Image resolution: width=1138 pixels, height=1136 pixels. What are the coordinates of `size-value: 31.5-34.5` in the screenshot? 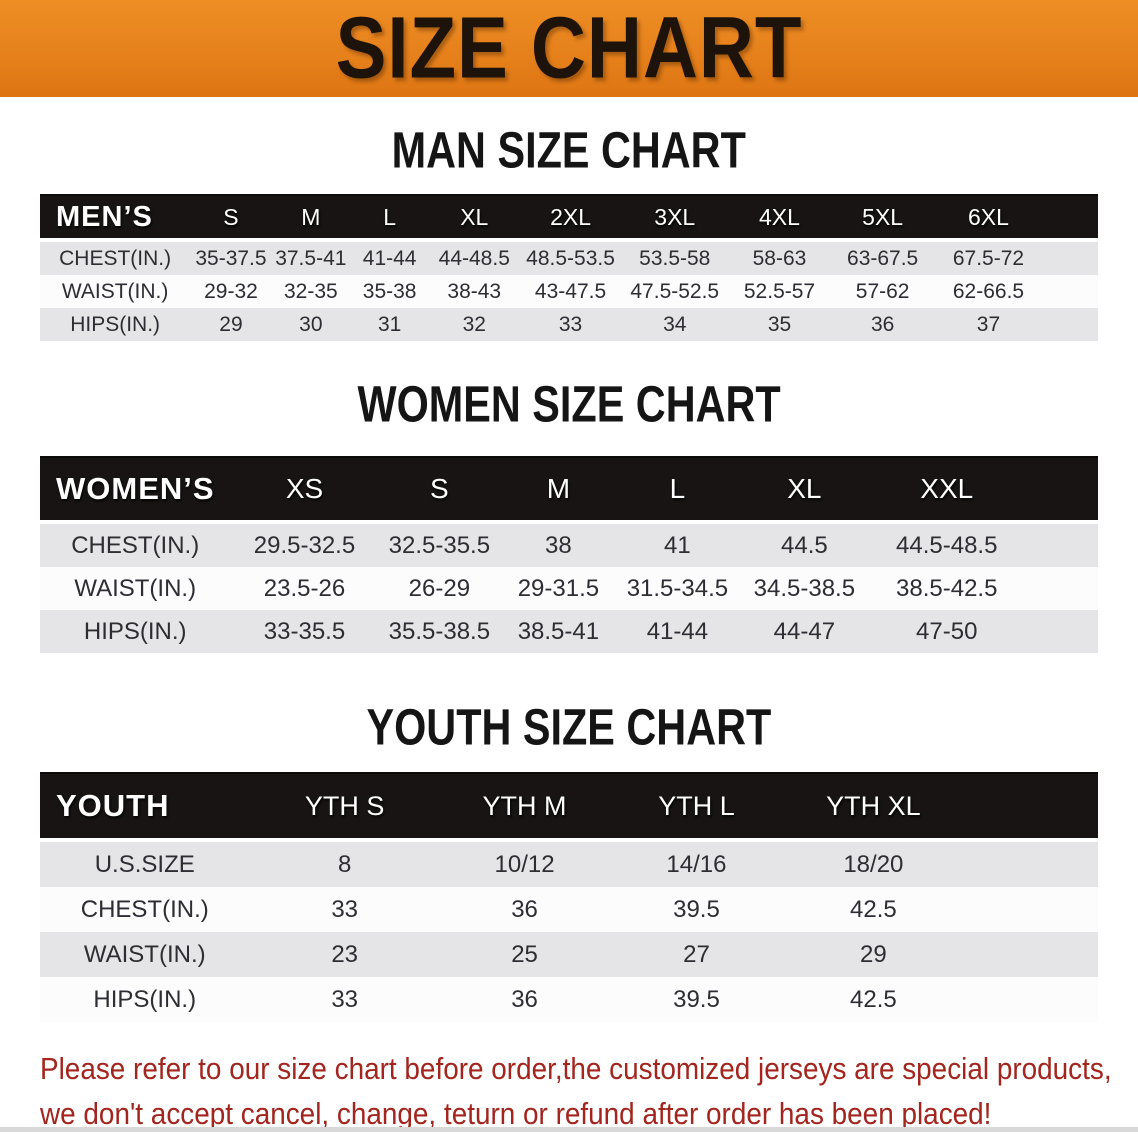 It's located at (677, 588).